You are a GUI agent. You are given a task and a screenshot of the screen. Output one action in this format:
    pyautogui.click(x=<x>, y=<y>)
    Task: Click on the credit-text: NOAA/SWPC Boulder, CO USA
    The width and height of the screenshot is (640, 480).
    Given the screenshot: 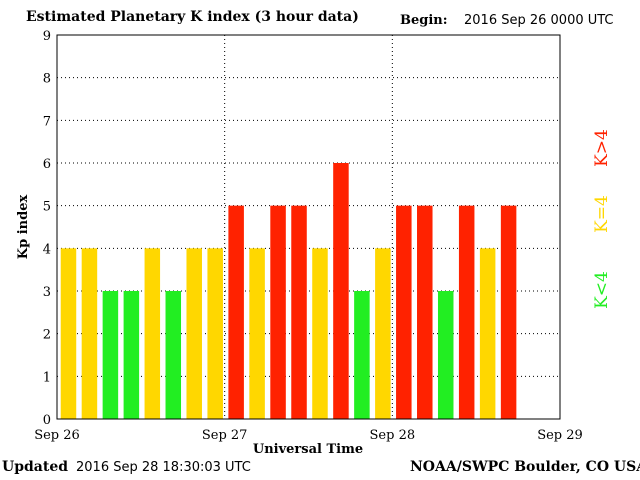 What is the action you would take?
    pyautogui.click(x=525, y=467)
    